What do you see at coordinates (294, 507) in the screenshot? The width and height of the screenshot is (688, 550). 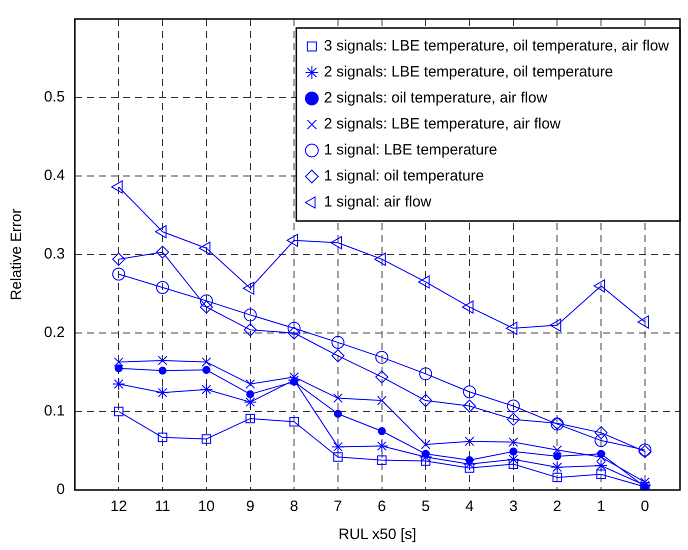 I see `x-tick-label: 8` at bounding box center [294, 507].